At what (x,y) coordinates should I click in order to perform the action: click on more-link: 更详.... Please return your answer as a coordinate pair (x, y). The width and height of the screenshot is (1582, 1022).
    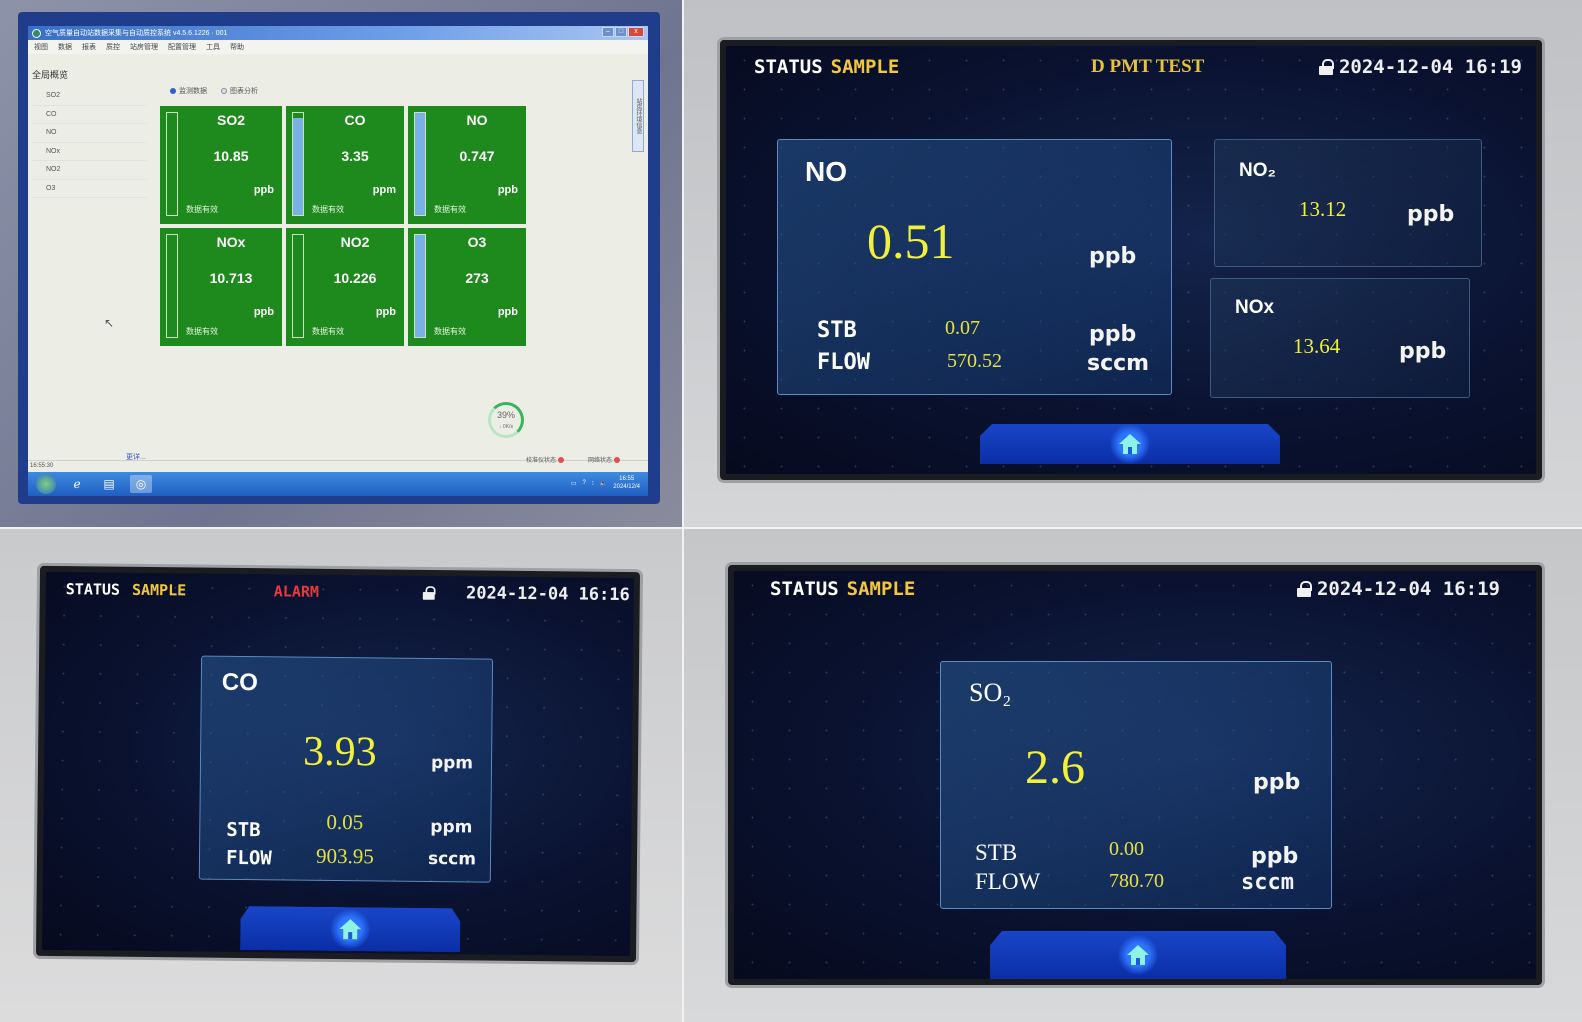
    Looking at the image, I should click on (136, 457).